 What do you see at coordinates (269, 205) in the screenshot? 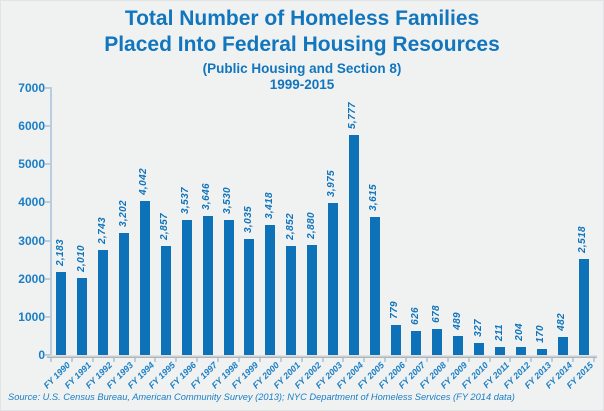
I see `bar-value-label: 3,418` at bounding box center [269, 205].